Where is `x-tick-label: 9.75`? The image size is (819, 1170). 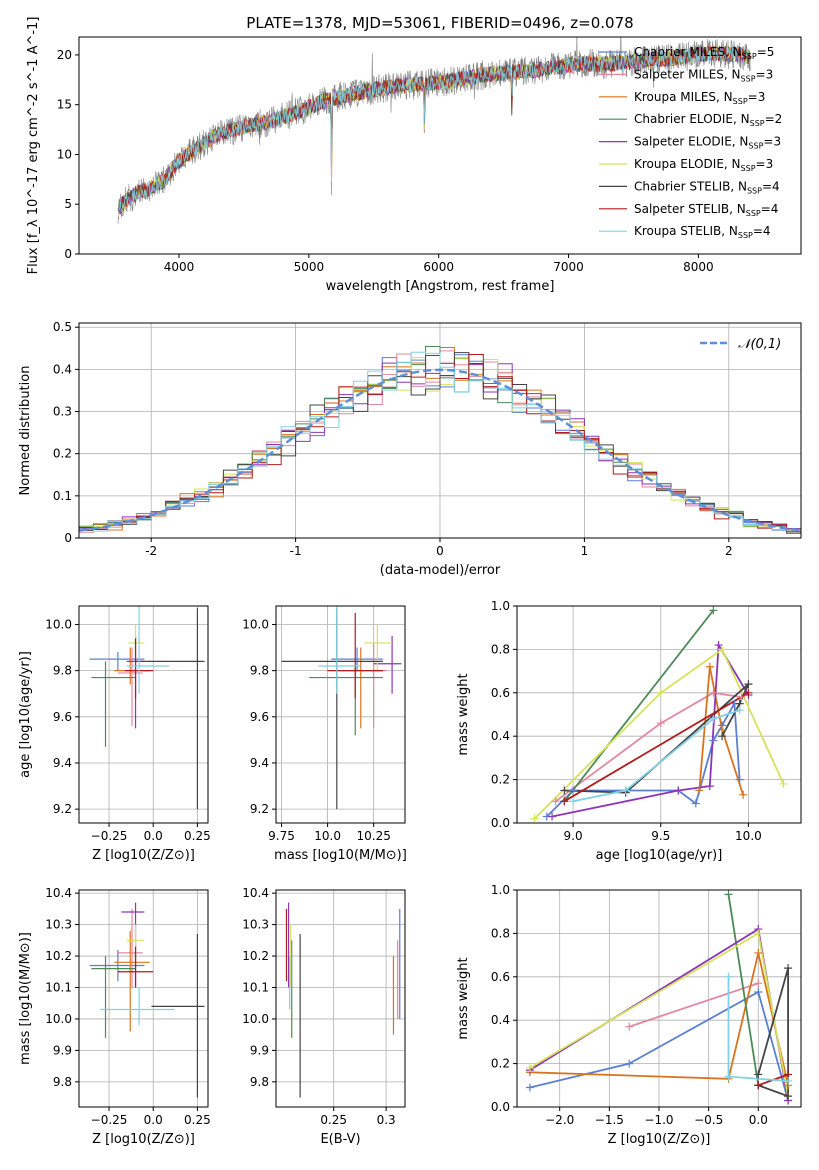
x-tick-label: 9.75 is located at coordinates (281, 836).